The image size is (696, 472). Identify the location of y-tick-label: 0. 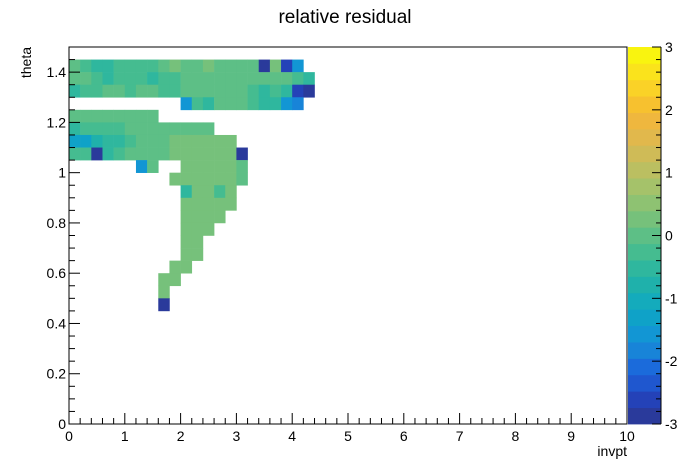
(62, 424).